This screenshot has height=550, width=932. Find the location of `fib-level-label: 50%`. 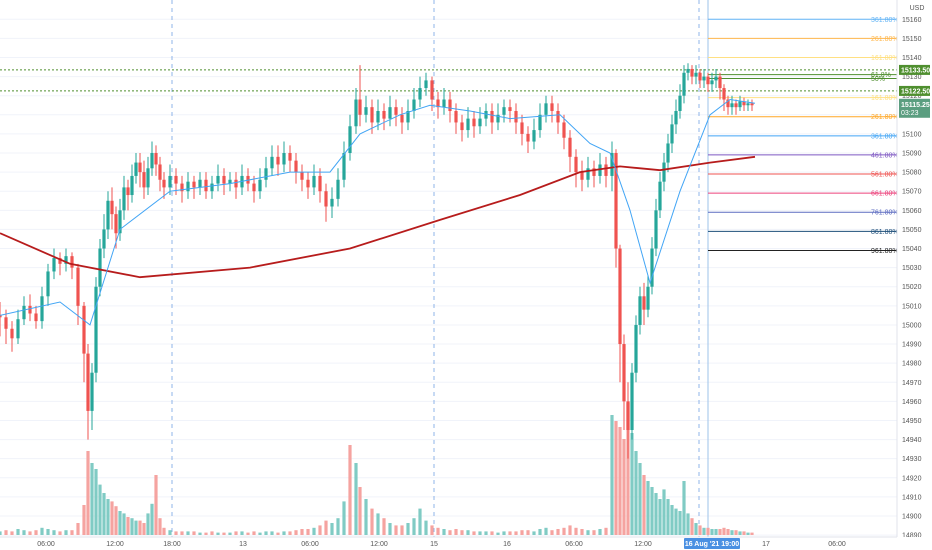

fib-level-label: 50% is located at coordinates (878, 79).